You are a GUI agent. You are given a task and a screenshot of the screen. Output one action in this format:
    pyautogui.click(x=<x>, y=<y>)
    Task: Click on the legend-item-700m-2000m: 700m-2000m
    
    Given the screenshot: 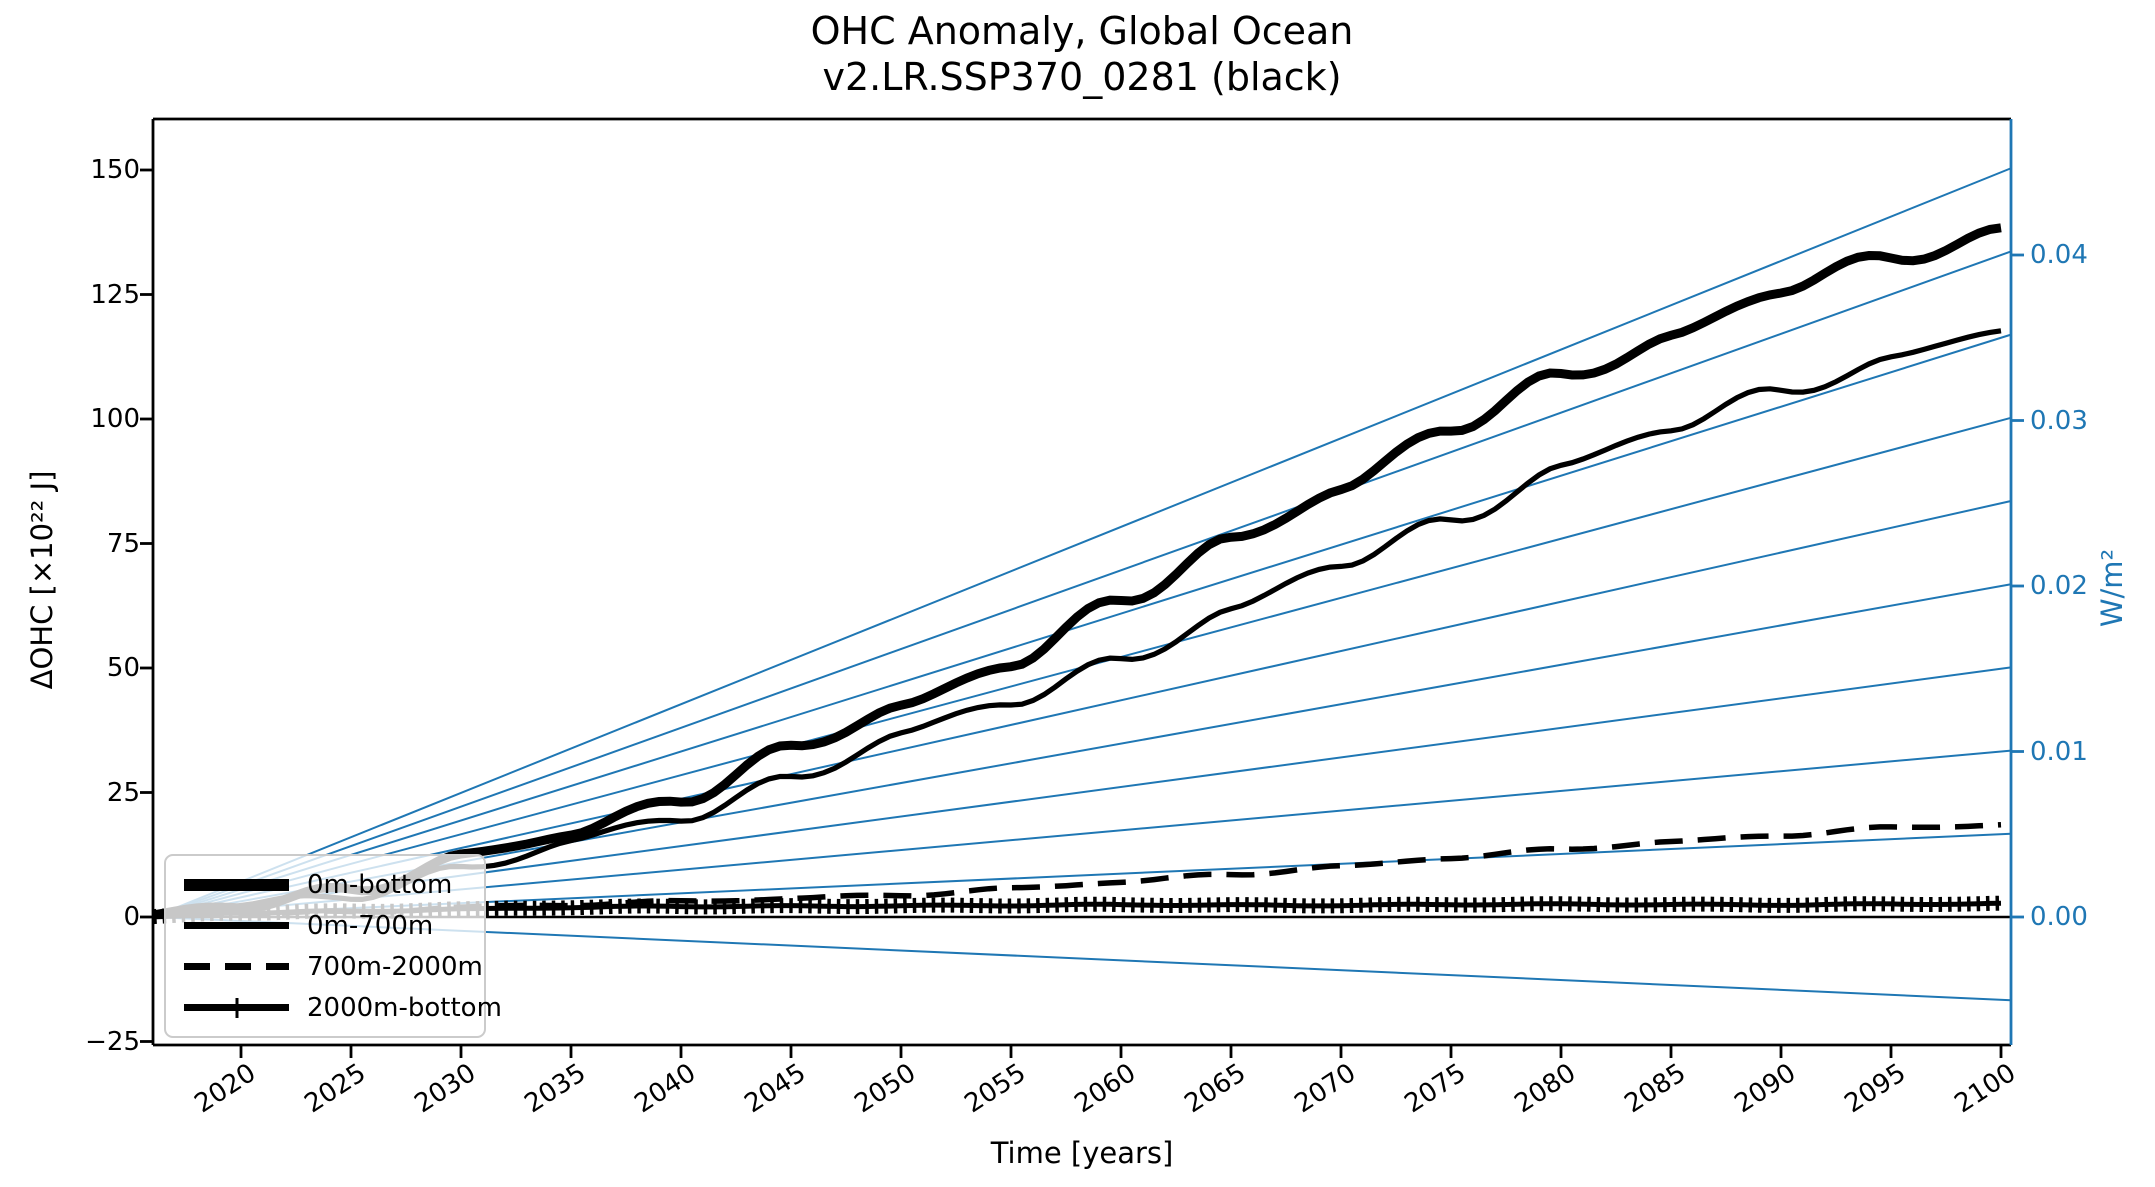 What is the action you would take?
    pyautogui.click(x=329, y=966)
    